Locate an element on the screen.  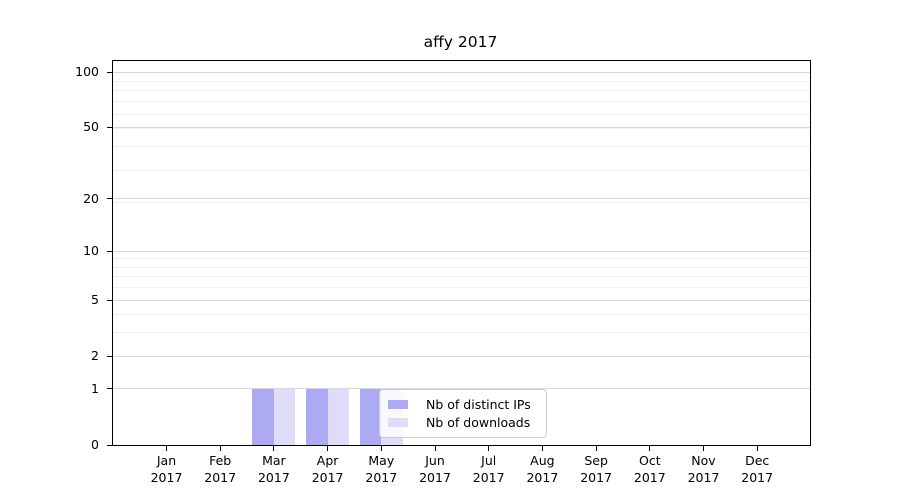
x-tick-label-line: Jul is located at coordinates (489, 460).